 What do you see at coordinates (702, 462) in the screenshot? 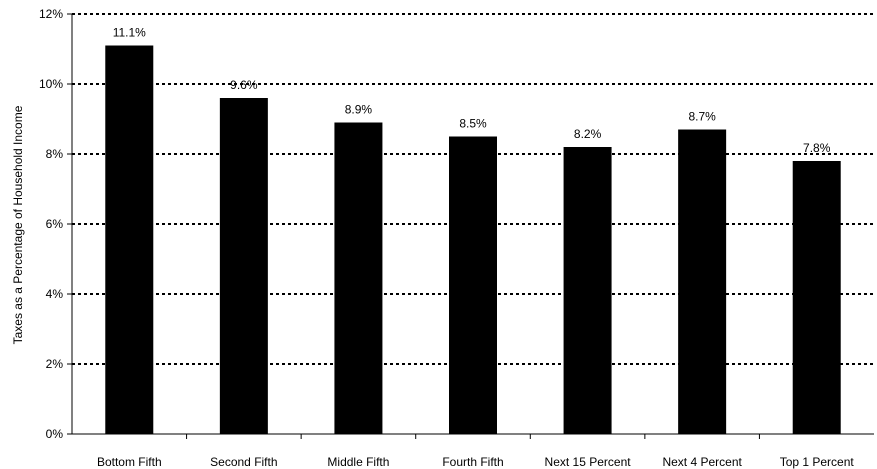
I see `x-category-label: Next 4 Percent` at bounding box center [702, 462].